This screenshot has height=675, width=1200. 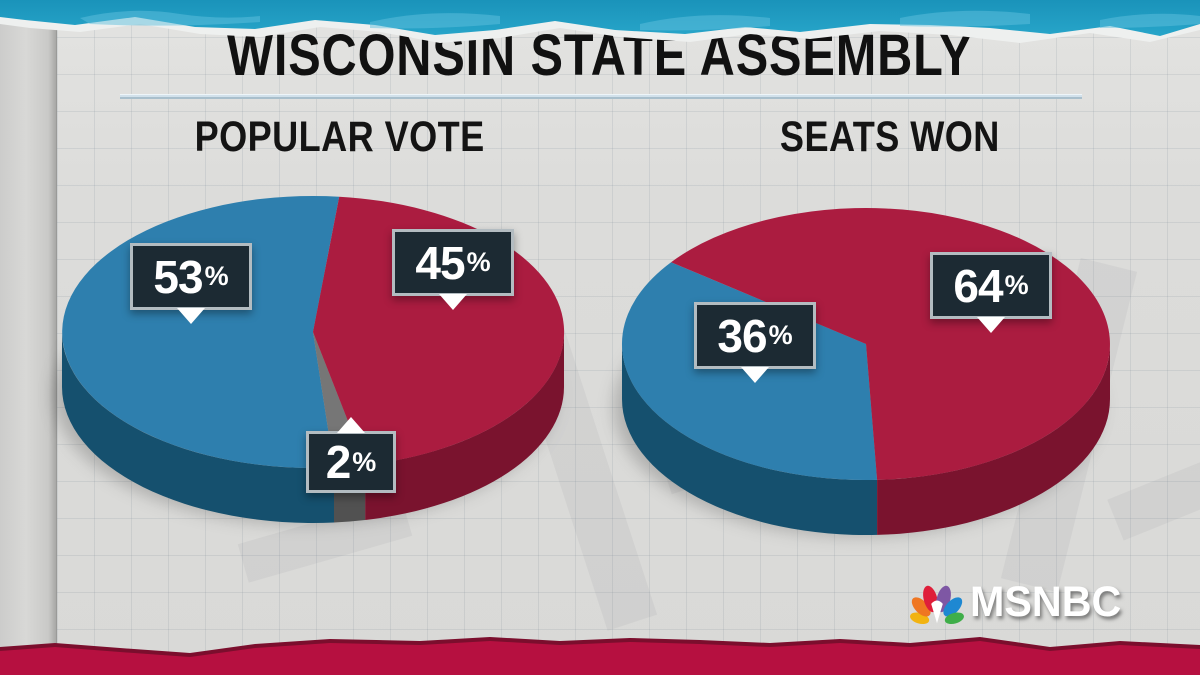 I want to click on chart-title-seats-won: SEATS WON, so click(x=890, y=137).